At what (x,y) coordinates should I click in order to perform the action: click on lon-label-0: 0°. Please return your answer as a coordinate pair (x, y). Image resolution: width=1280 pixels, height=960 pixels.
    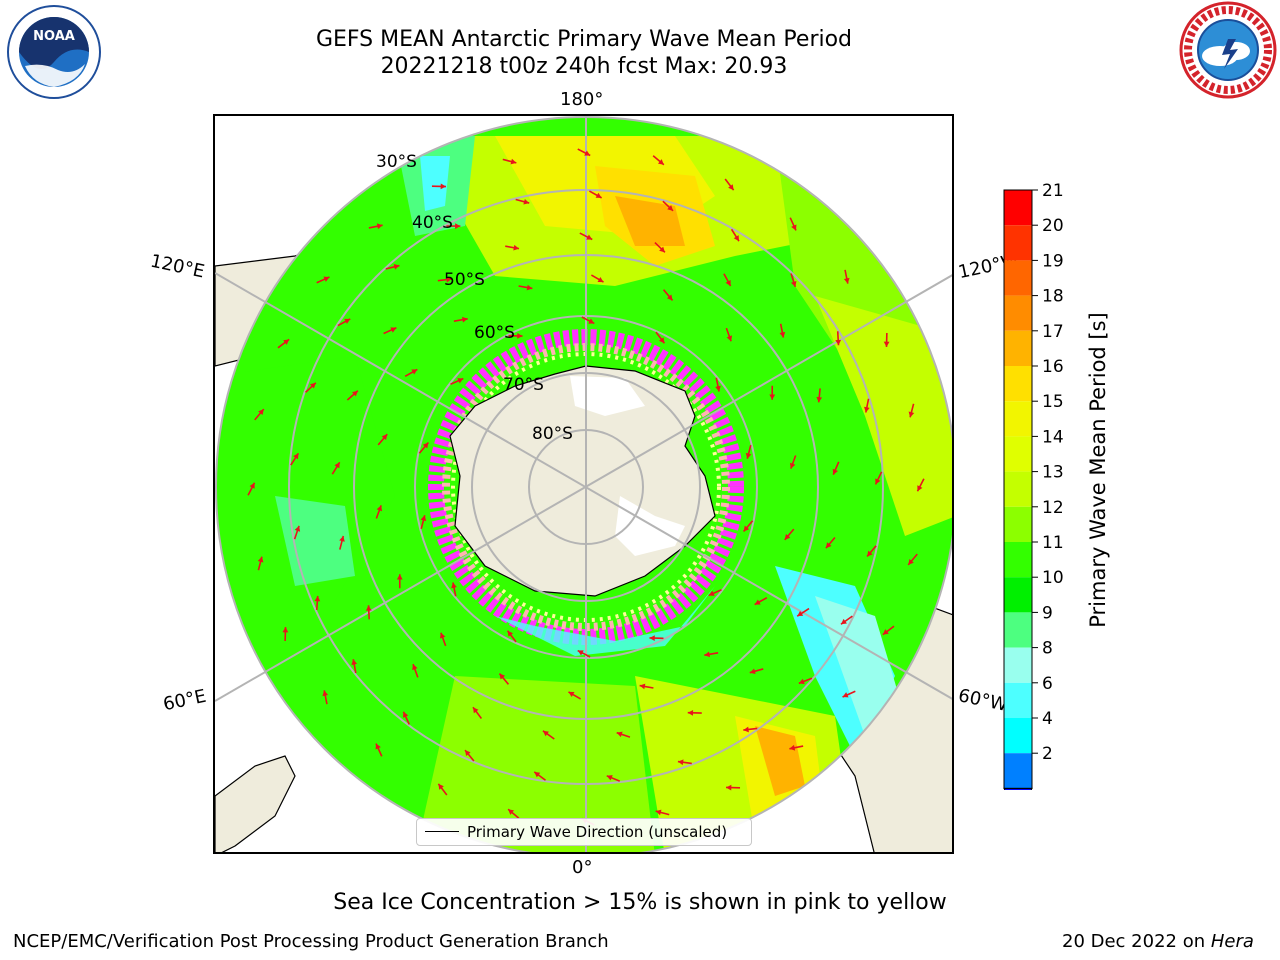
    Looking at the image, I should click on (582, 867).